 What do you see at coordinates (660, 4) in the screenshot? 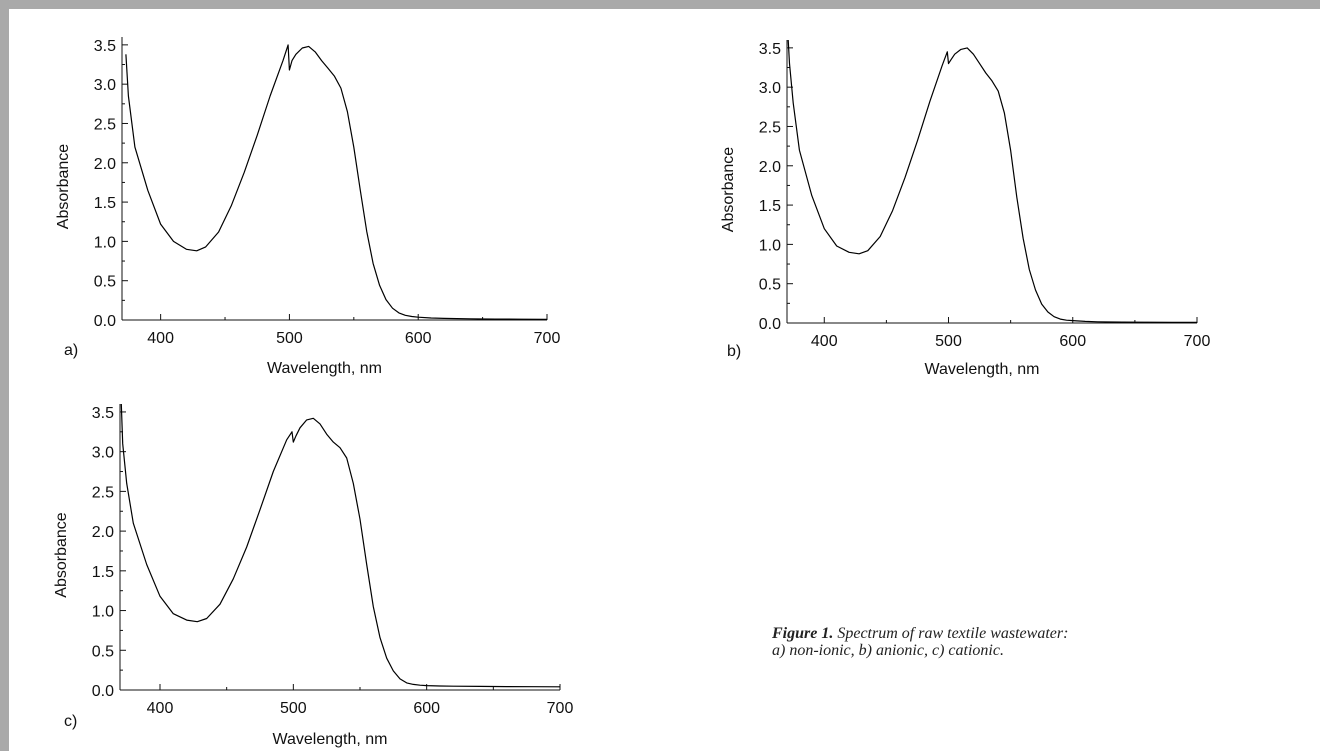
I see `page-frame-top` at bounding box center [660, 4].